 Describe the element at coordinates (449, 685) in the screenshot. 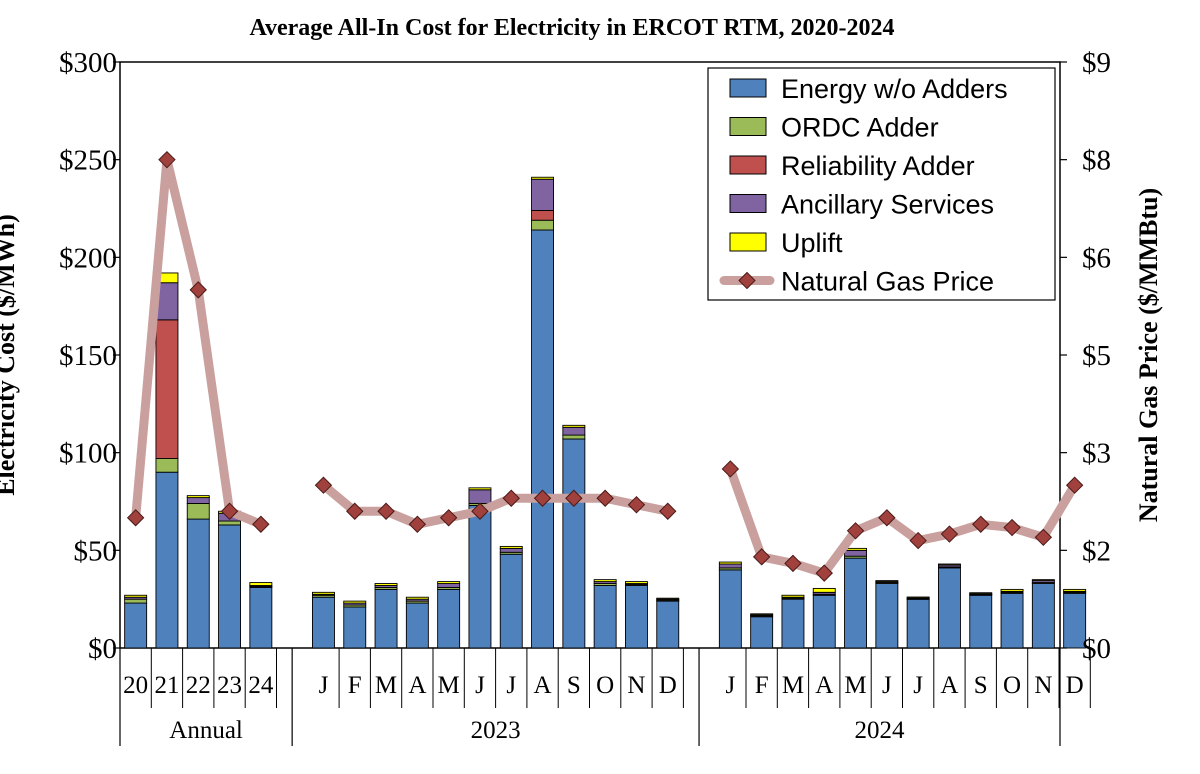

I see `x-tick-label-9: M` at that location.